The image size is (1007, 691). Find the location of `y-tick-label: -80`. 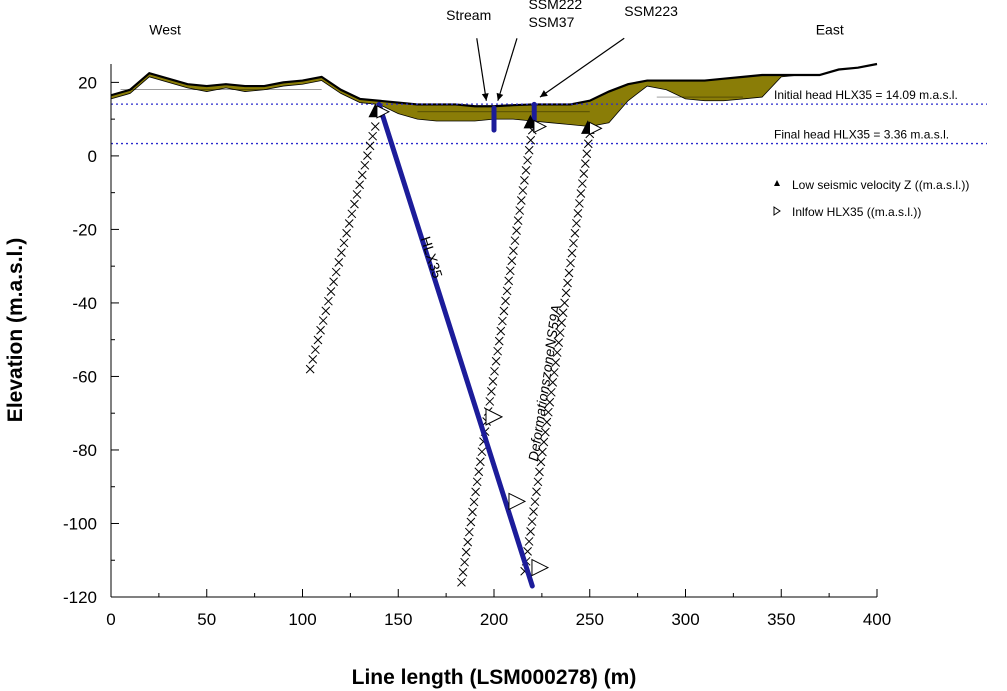

y-tick-label: -80 is located at coordinates (84, 450).